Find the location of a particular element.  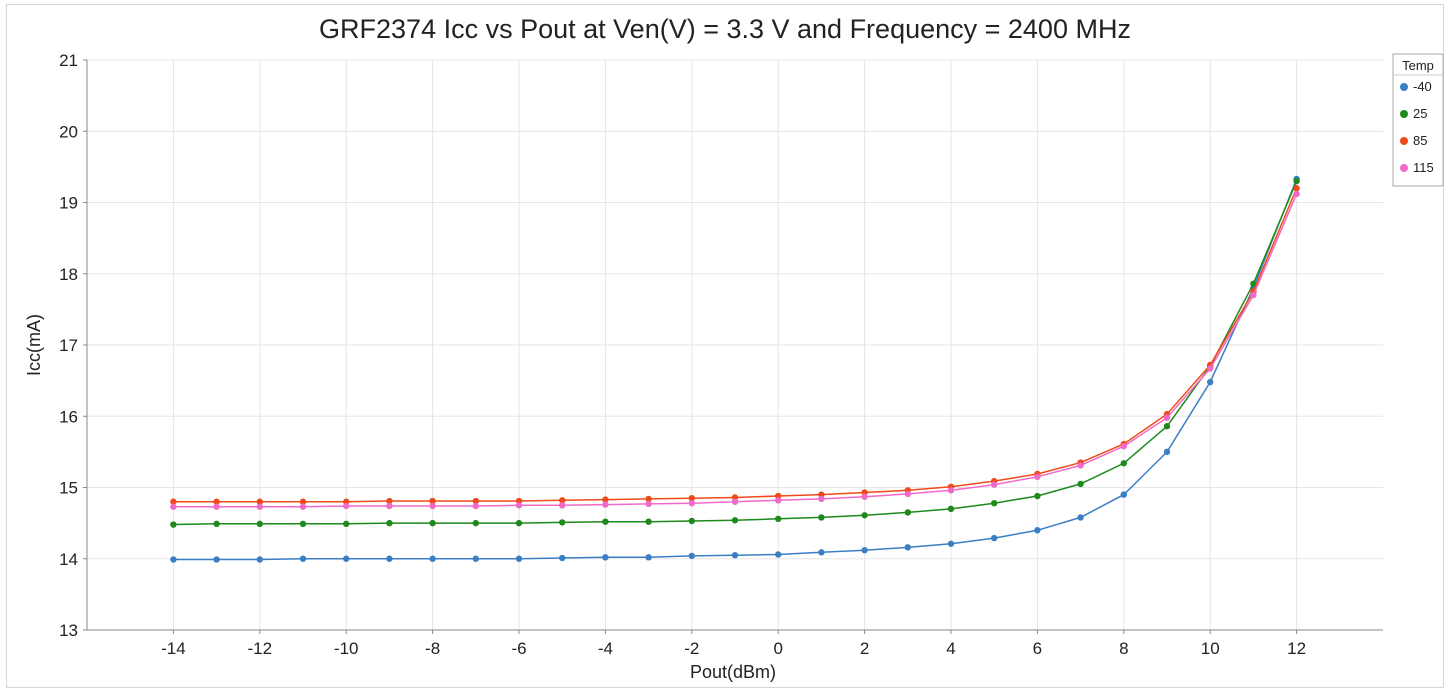

y-tick-label: 19 is located at coordinates (68, 203).